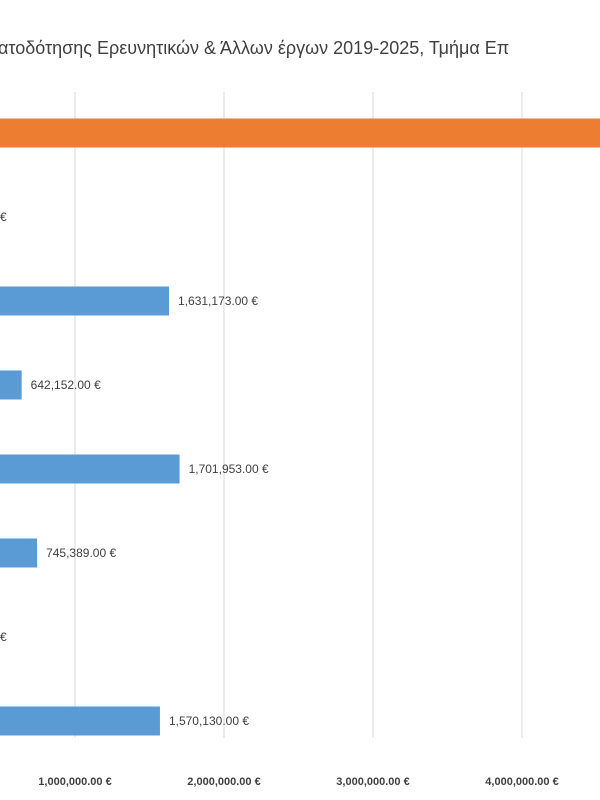 Image resolution: width=600 pixels, height=800 pixels. Describe the element at coordinates (372, 782) in the screenshot. I see `x-tick-label: 3,000,000.00 €` at that location.